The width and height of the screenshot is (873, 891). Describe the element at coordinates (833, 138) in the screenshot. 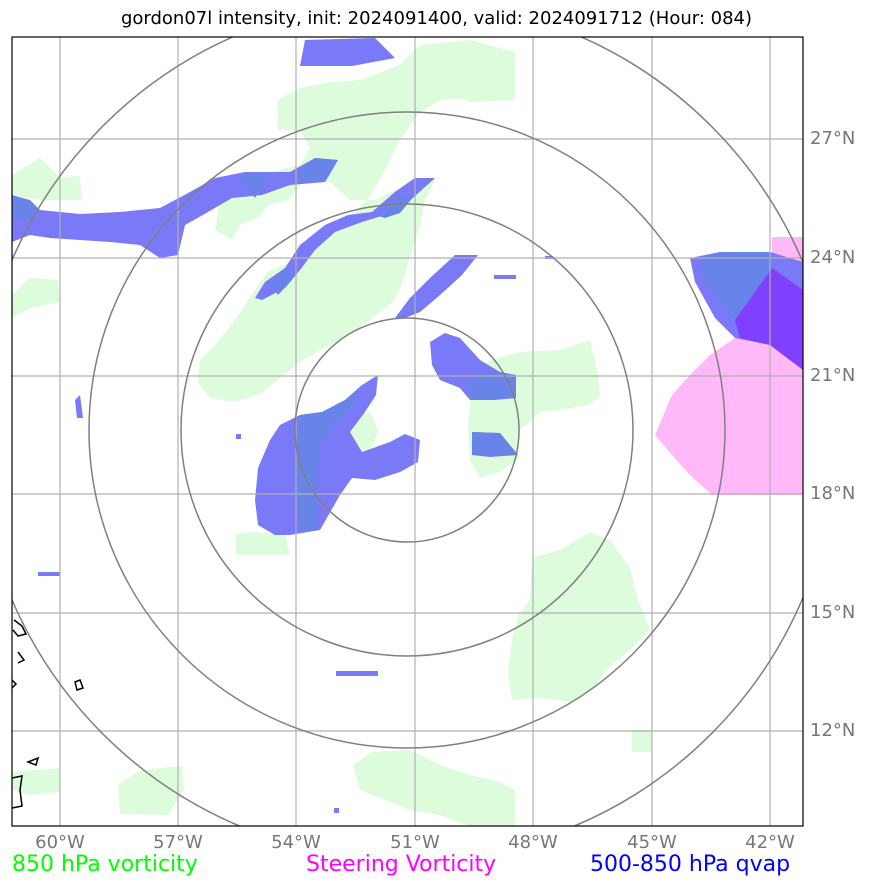

I see `lat-label-27n: 27°N` at that location.